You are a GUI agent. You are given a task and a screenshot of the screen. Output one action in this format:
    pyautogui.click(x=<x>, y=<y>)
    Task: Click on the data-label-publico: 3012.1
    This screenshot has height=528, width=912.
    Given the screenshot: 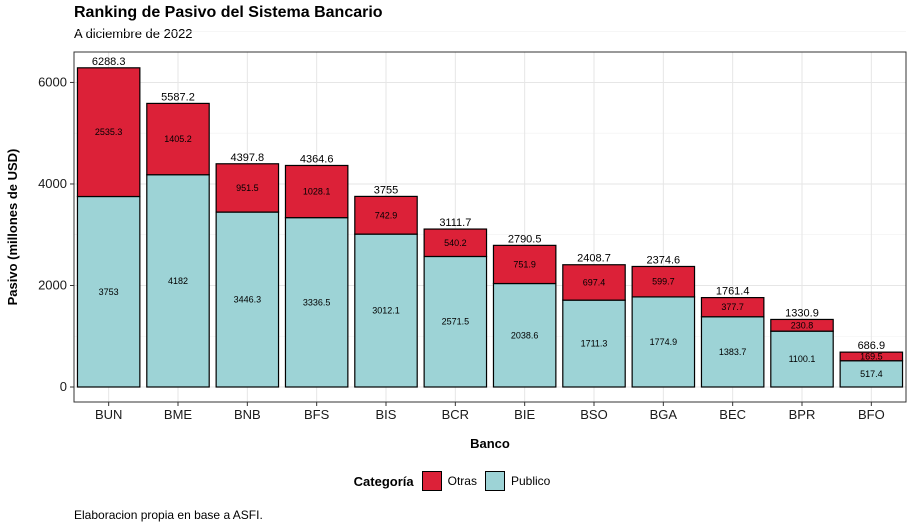 What is the action you would take?
    pyautogui.click(x=386, y=311)
    